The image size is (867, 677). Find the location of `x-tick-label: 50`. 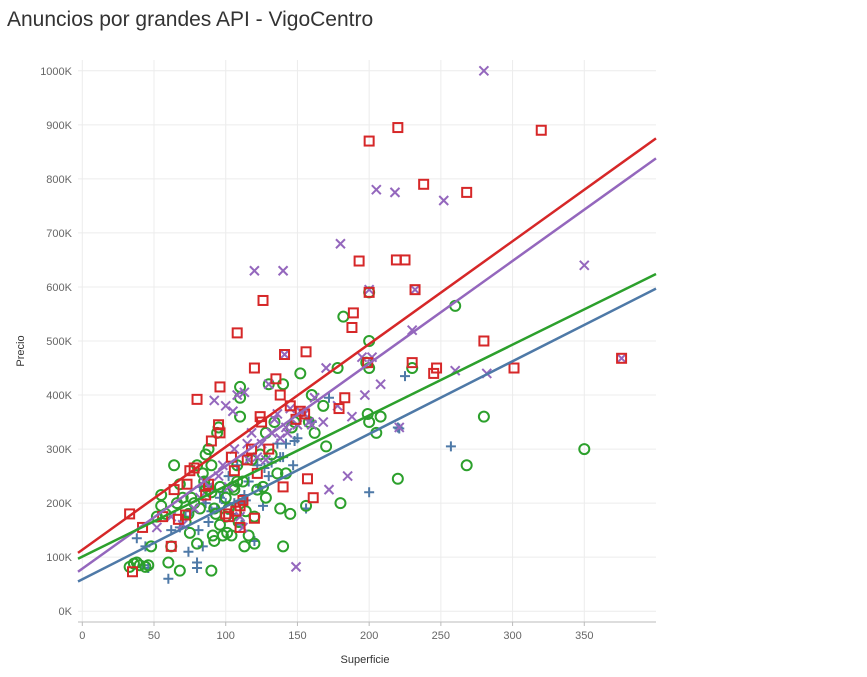

x-tick-label: 50 is located at coordinates (154, 636).